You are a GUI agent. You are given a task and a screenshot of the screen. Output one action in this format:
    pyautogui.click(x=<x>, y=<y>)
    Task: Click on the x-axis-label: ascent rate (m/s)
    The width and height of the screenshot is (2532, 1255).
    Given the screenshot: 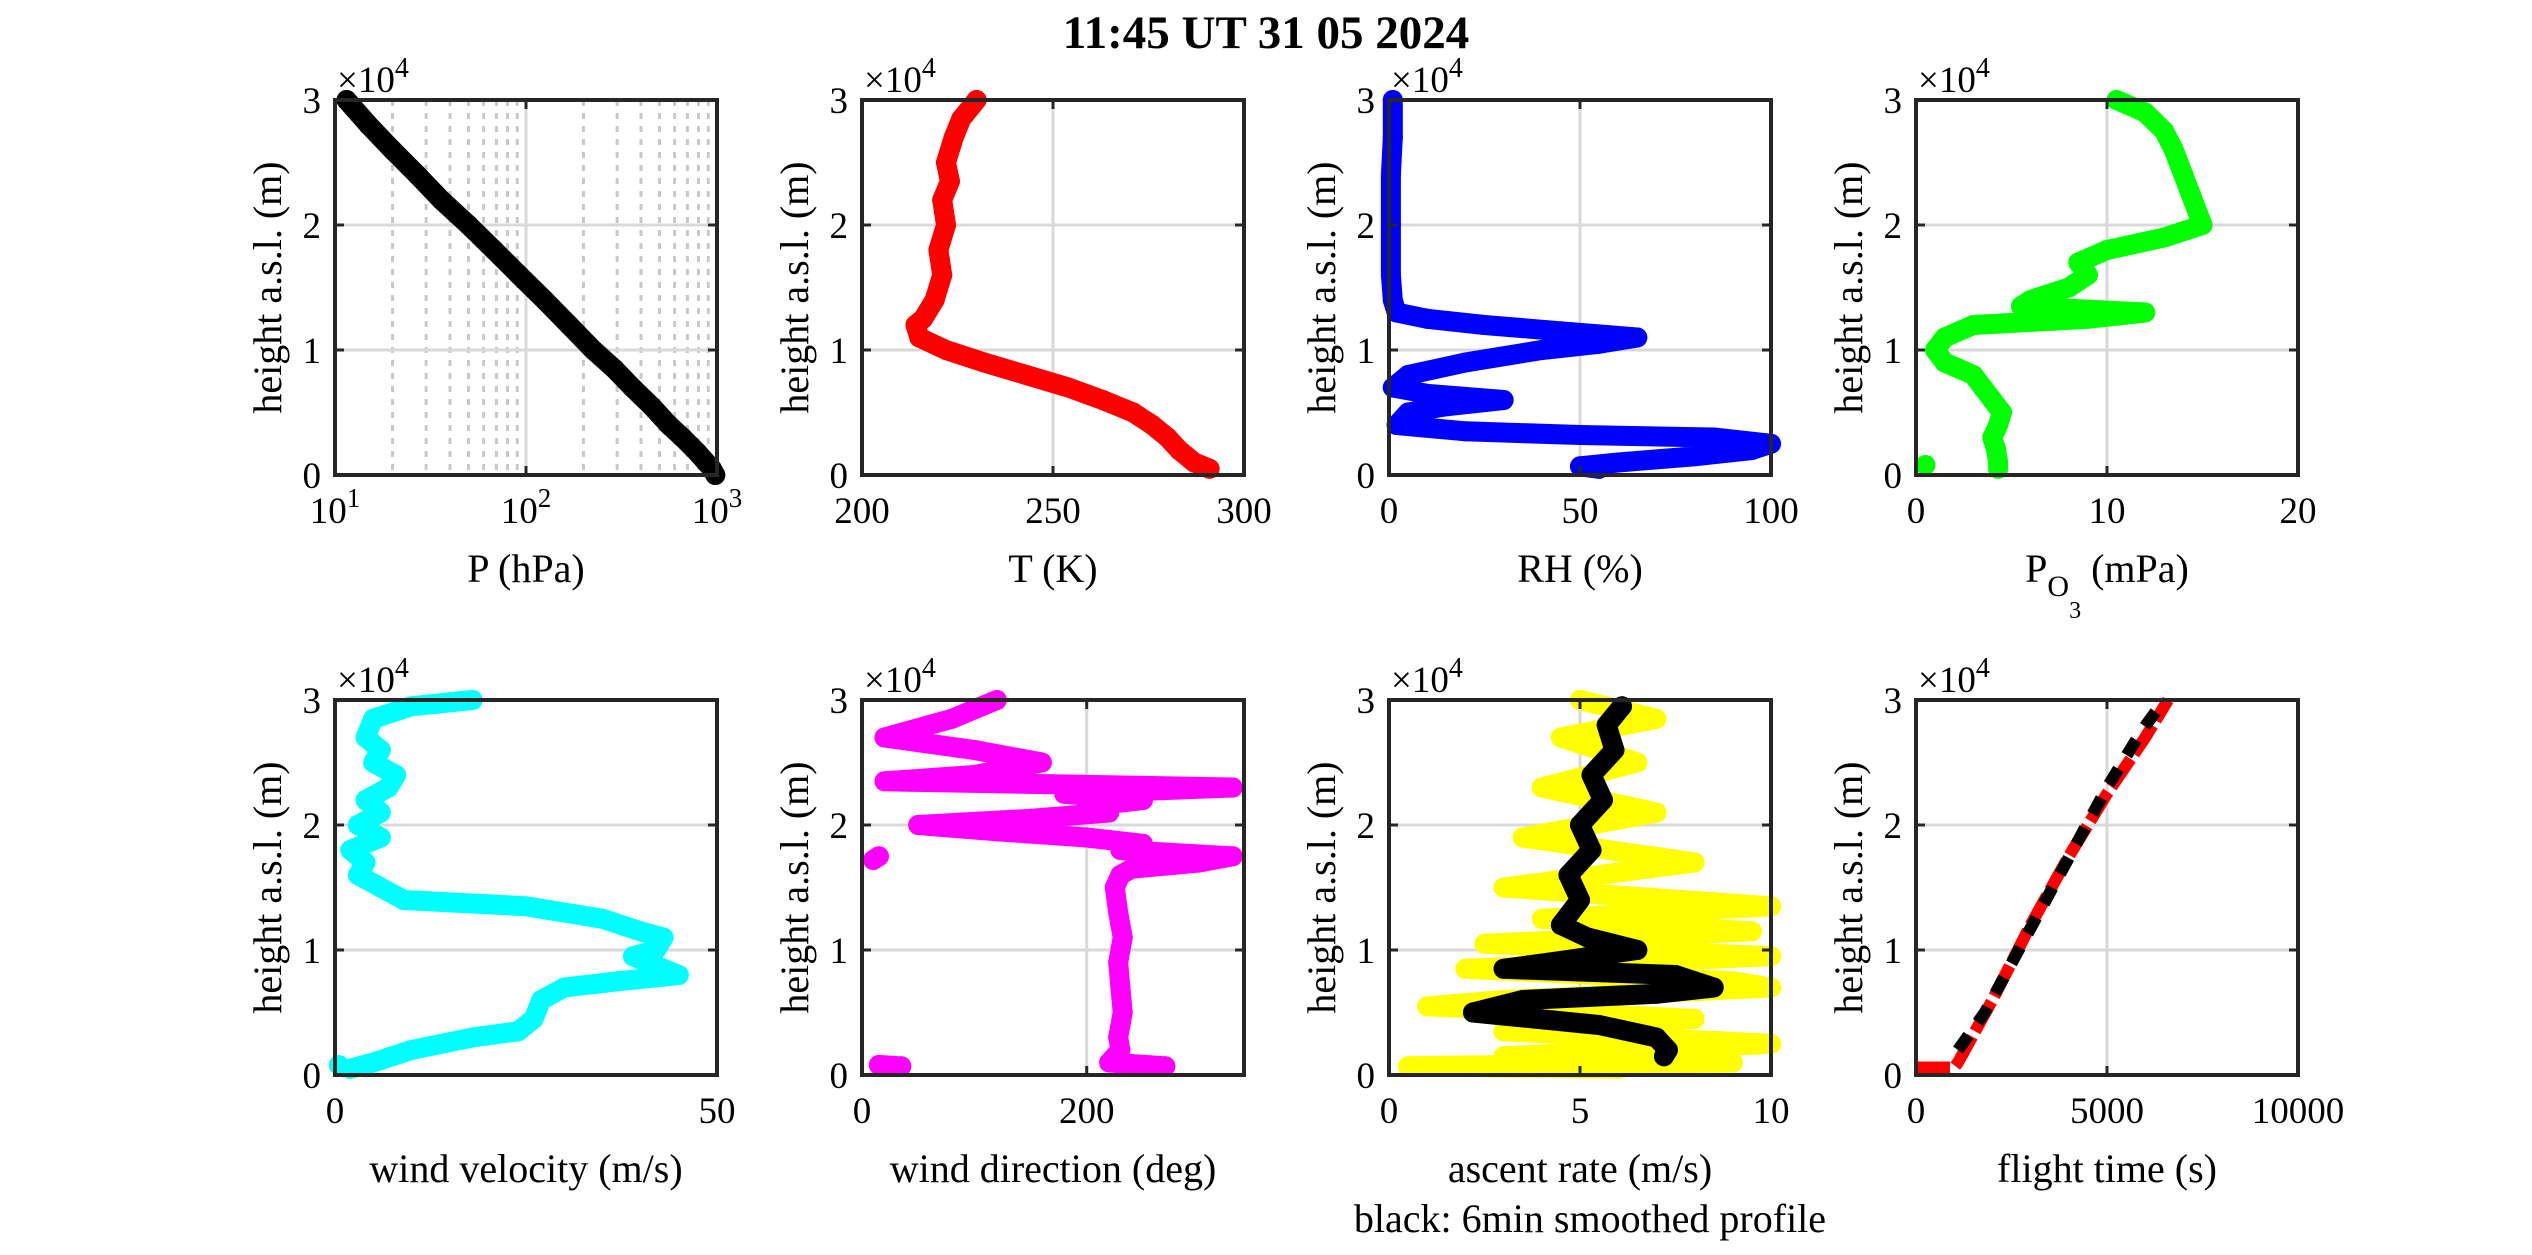 What is the action you would take?
    pyautogui.click(x=1580, y=1168)
    